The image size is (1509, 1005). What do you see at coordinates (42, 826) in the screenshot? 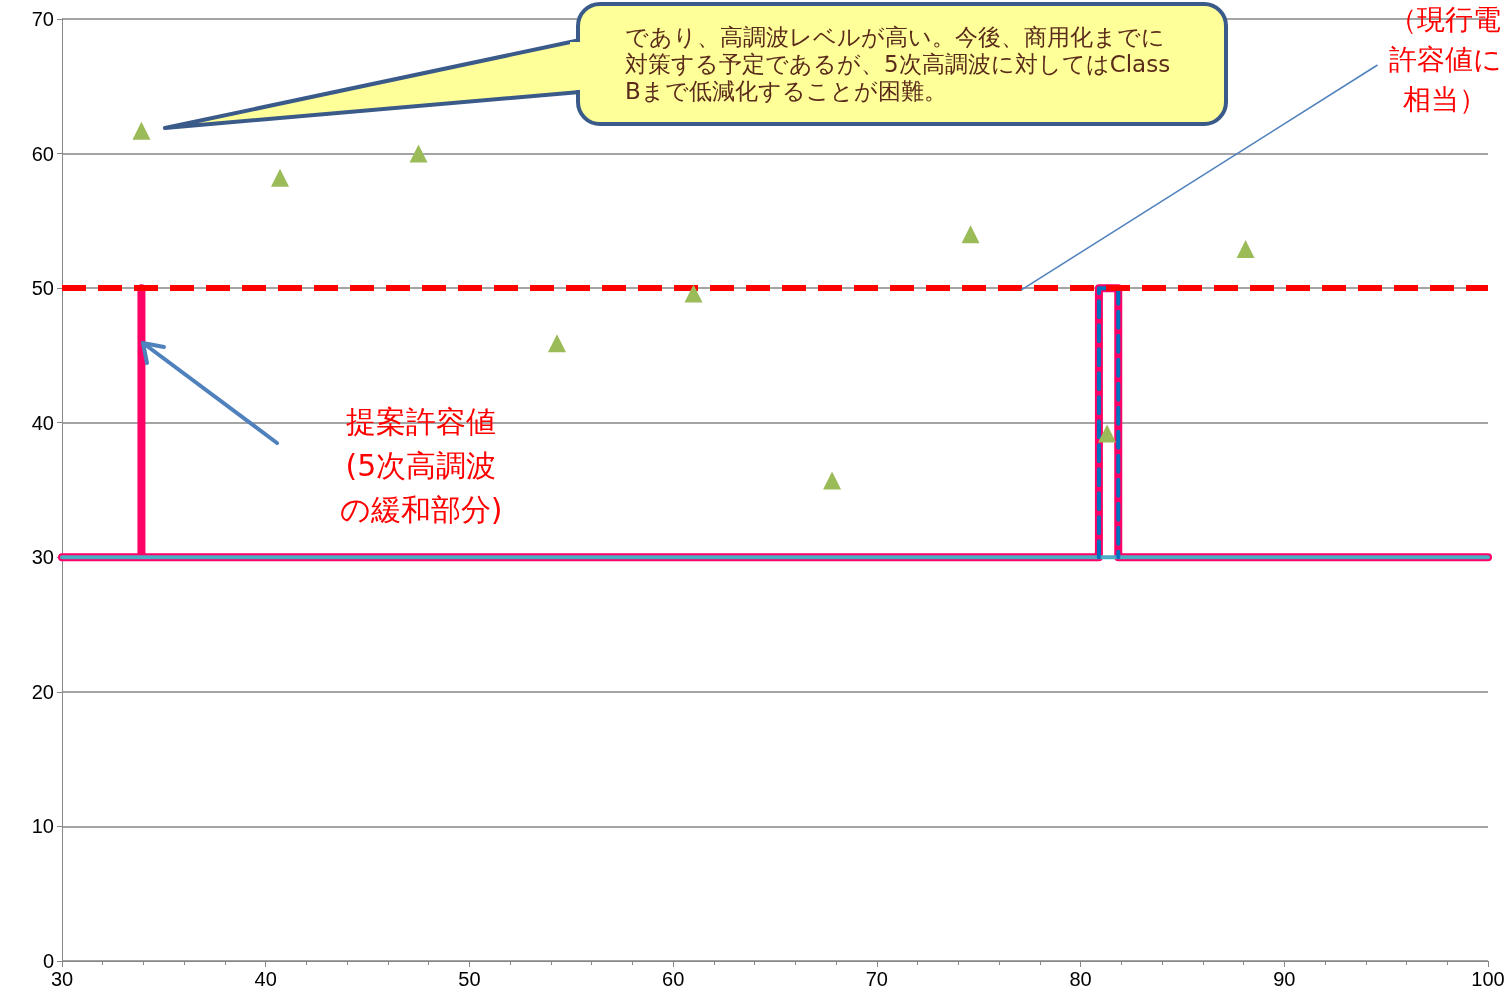
I see `y-tick-label: 10` at bounding box center [42, 826].